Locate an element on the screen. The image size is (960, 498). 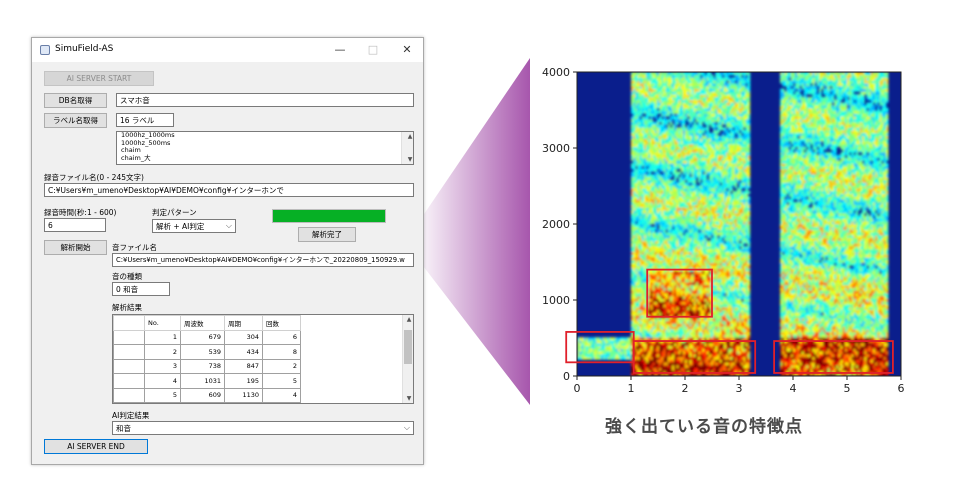
list-item: 1000hz_500ms is located at coordinates (146, 142).